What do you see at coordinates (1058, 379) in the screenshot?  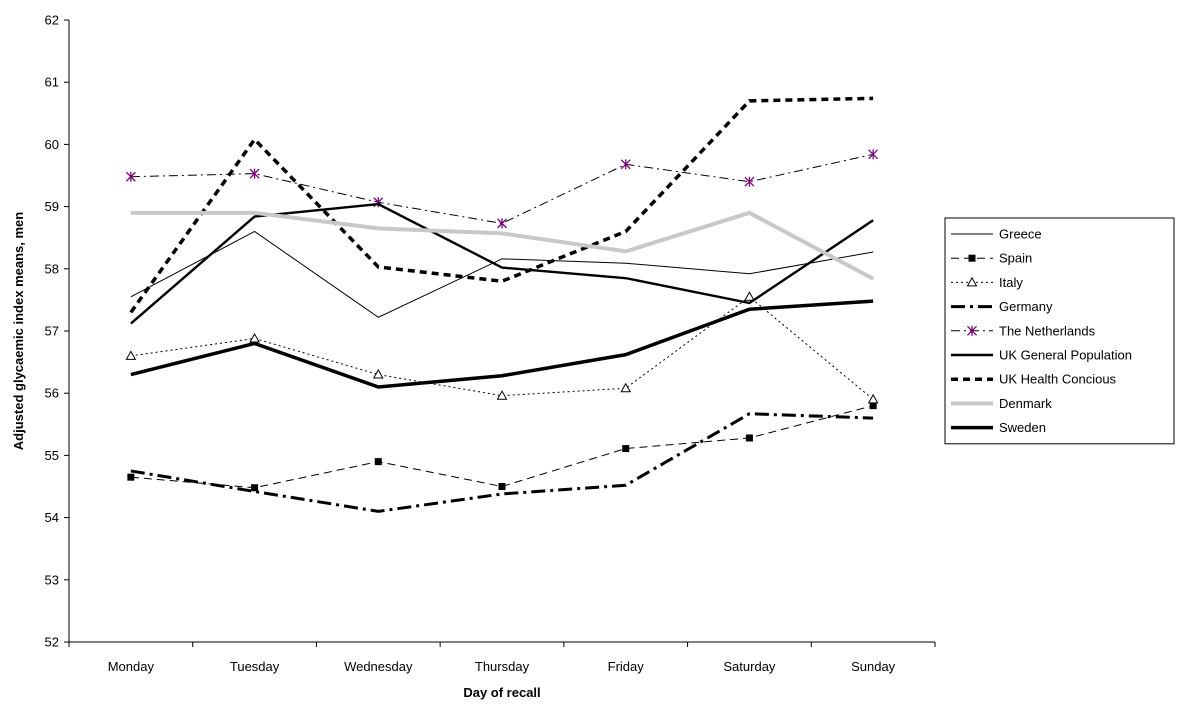 I see `legend-label: UK Health Concious` at bounding box center [1058, 379].